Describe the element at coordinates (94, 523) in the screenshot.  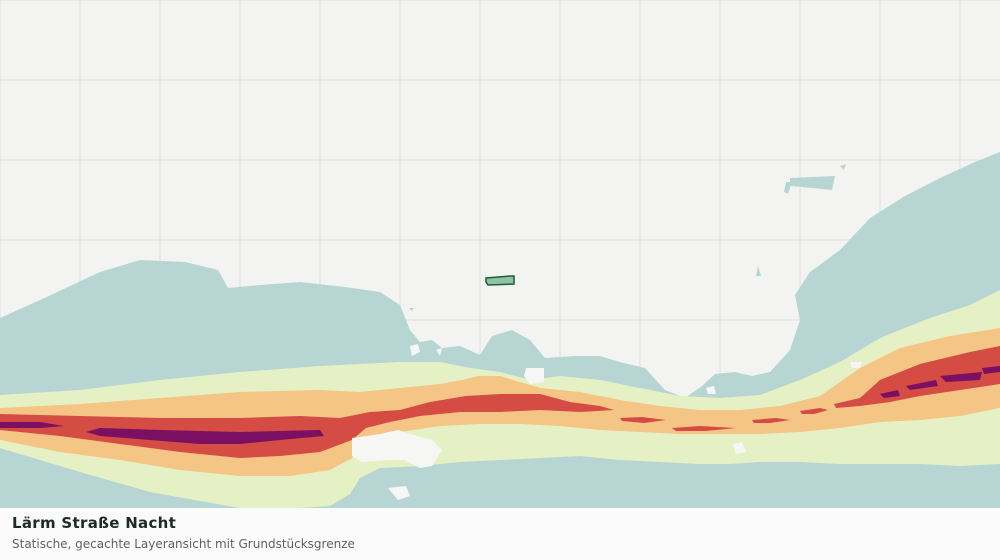
I see `map-title: Lärm Straße Nacht` at that location.